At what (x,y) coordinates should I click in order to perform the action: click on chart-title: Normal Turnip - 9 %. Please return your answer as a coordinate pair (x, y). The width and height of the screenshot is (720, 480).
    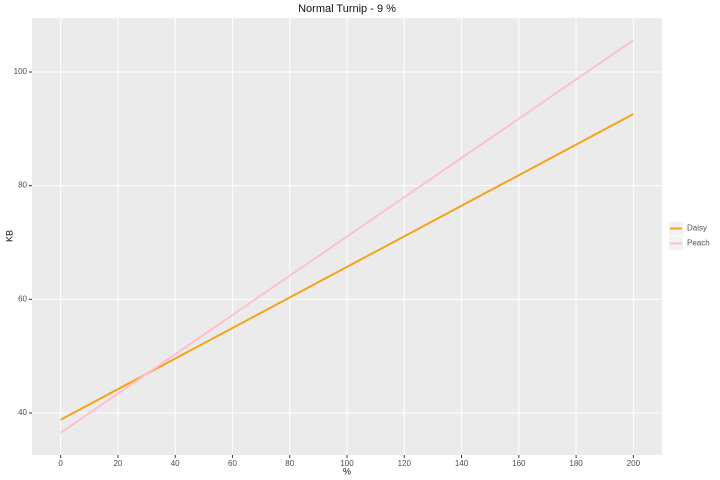
    Looking at the image, I should click on (347, 9).